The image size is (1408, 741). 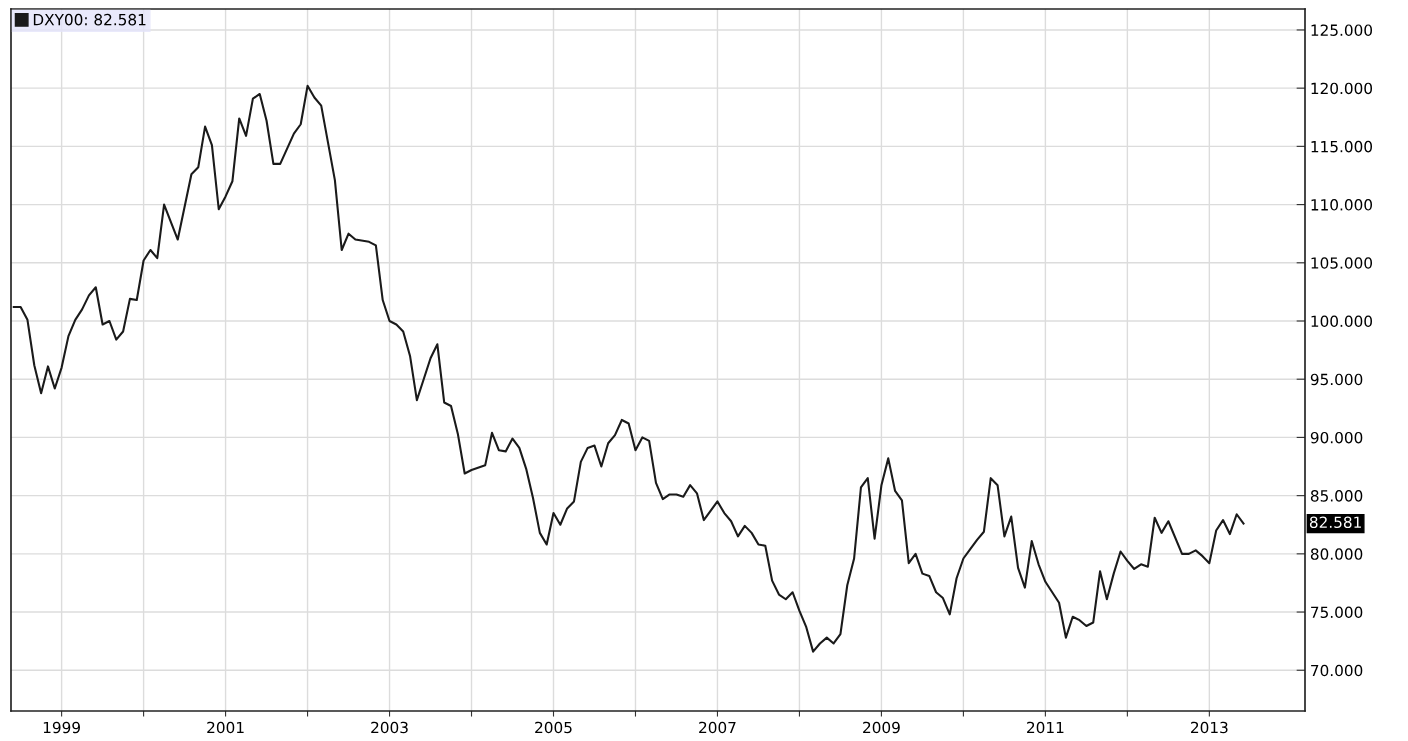 What do you see at coordinates (1045, 727) in the screenshot?
I see `x-tick-label: 2011` at bounding box center [1045, 727].